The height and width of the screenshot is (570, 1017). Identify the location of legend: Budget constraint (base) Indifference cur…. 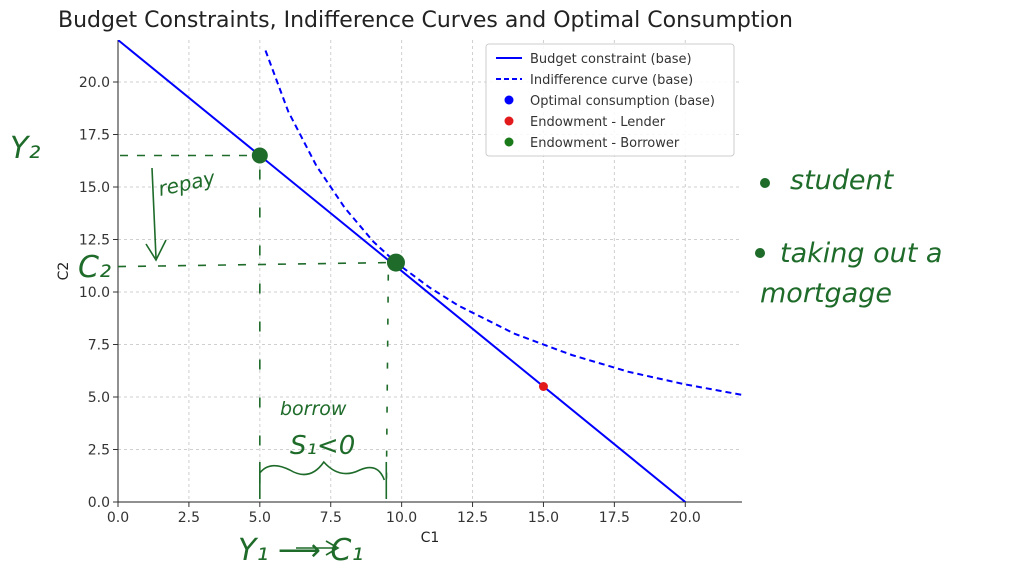
(610, 100).